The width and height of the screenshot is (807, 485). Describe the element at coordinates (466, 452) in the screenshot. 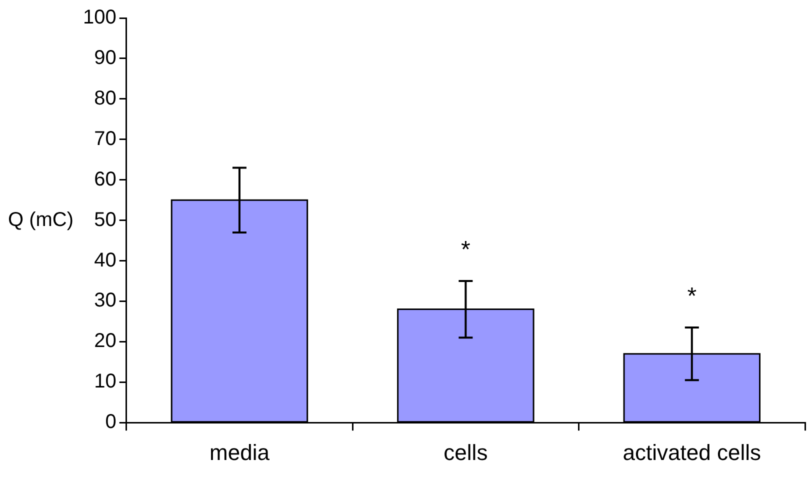

I see `x-tick-label: cells` at that location.